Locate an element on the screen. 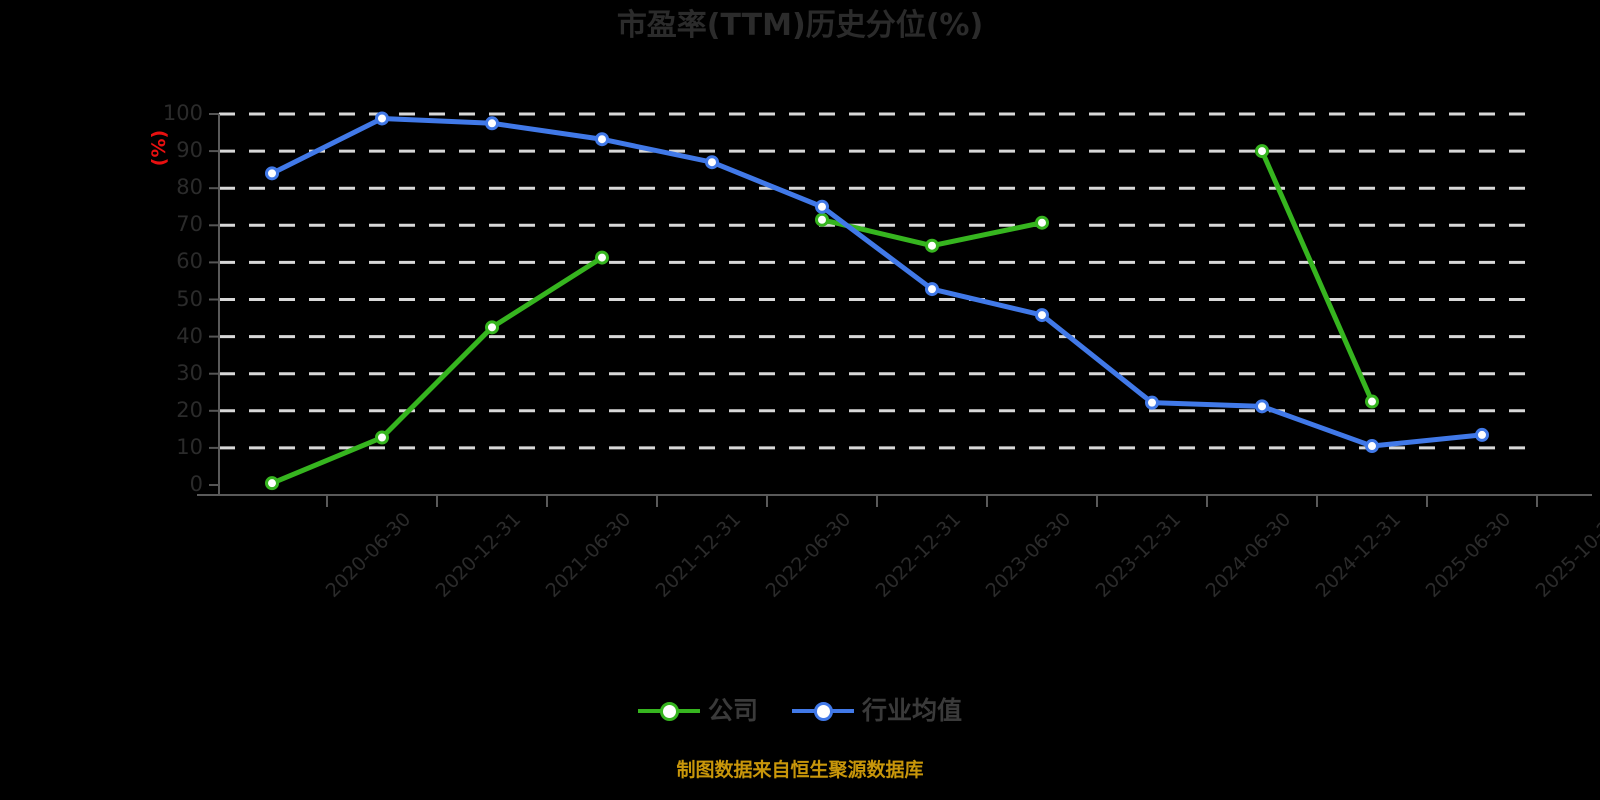 This screenshot has width=1600, height=800. page-title: 市盈率(TTM)历史分位(%) is located at coordinates (800, 25).